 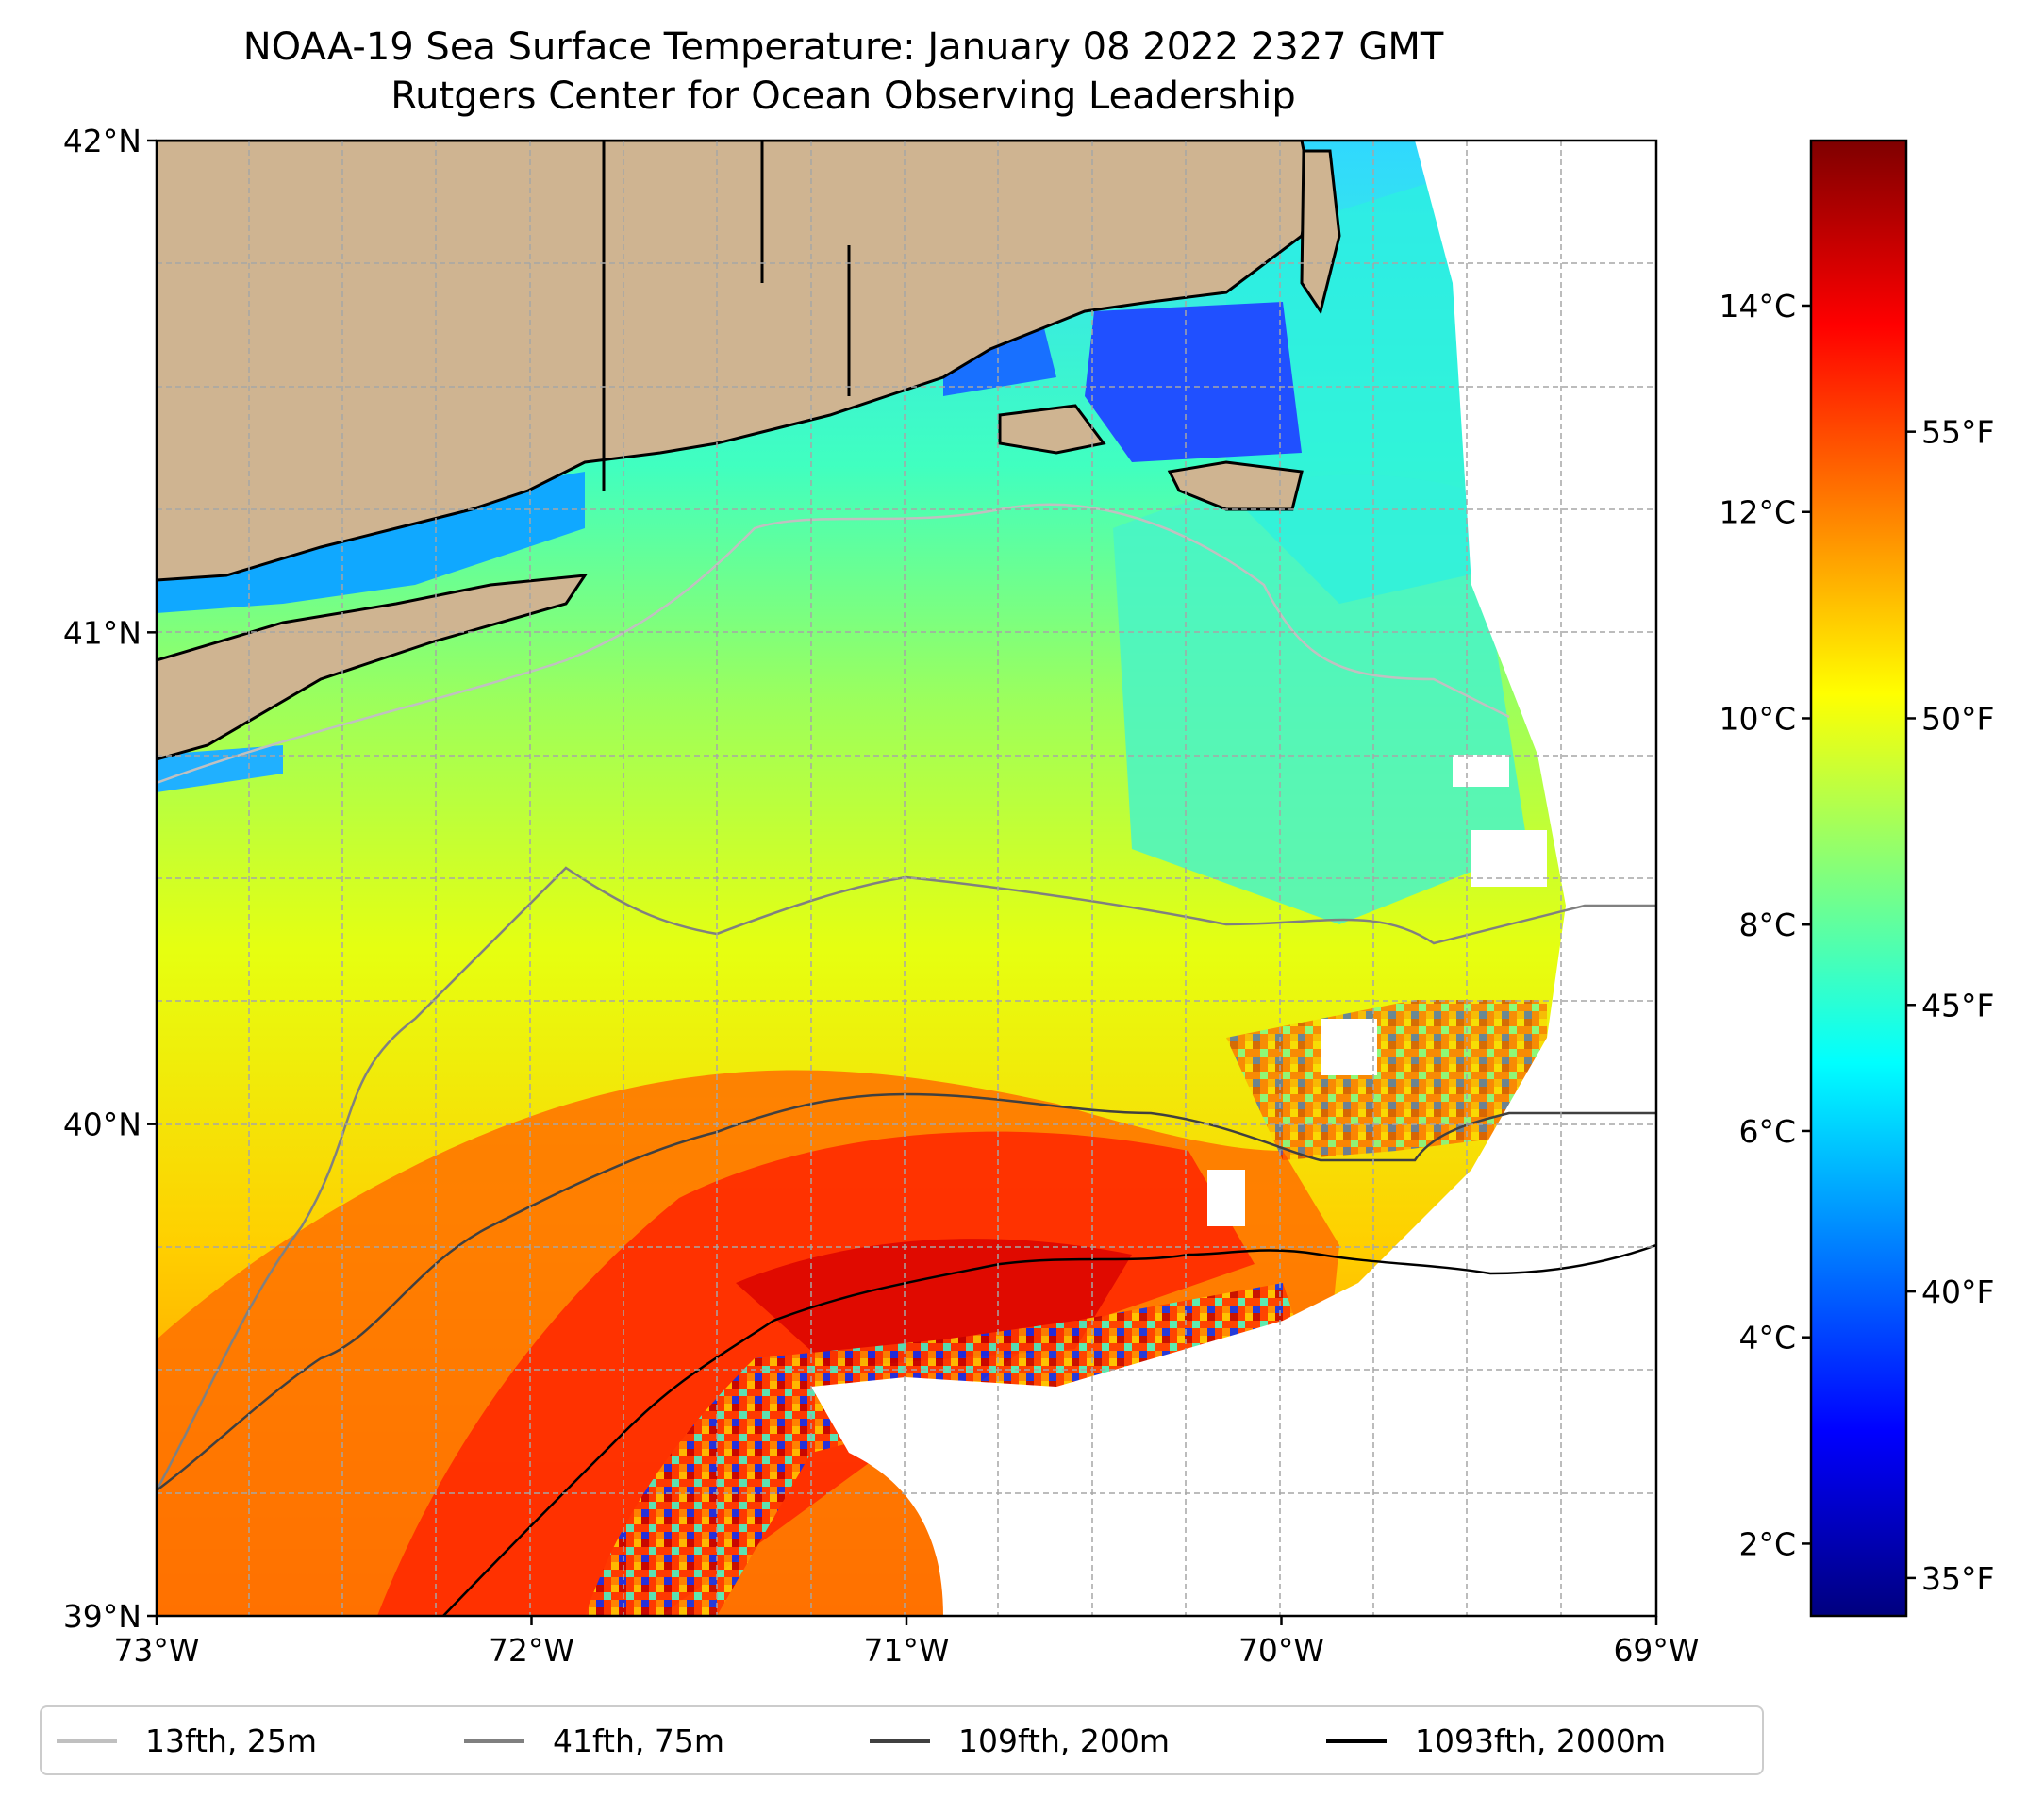 I want to click on legend-item-200m: 109fth, 200m, so click(x=1020, y=1741).